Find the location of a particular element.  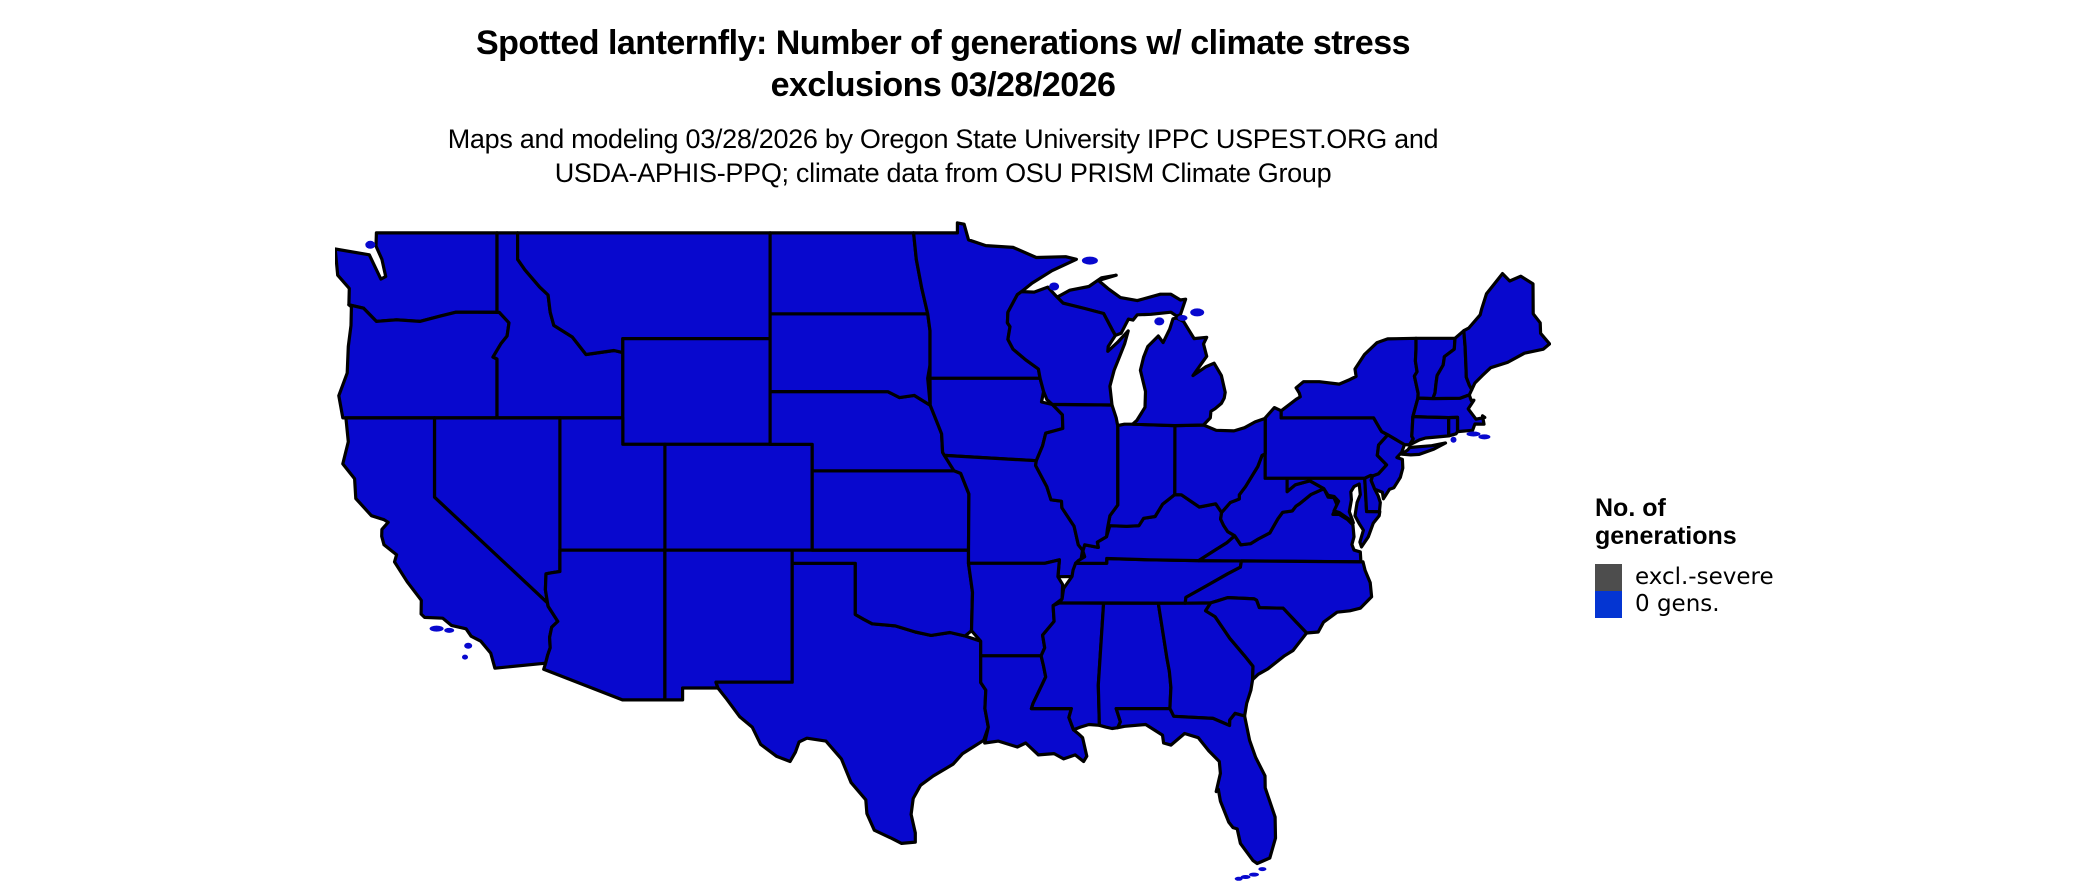

state-new-york is located at coordinates (1424, 449).